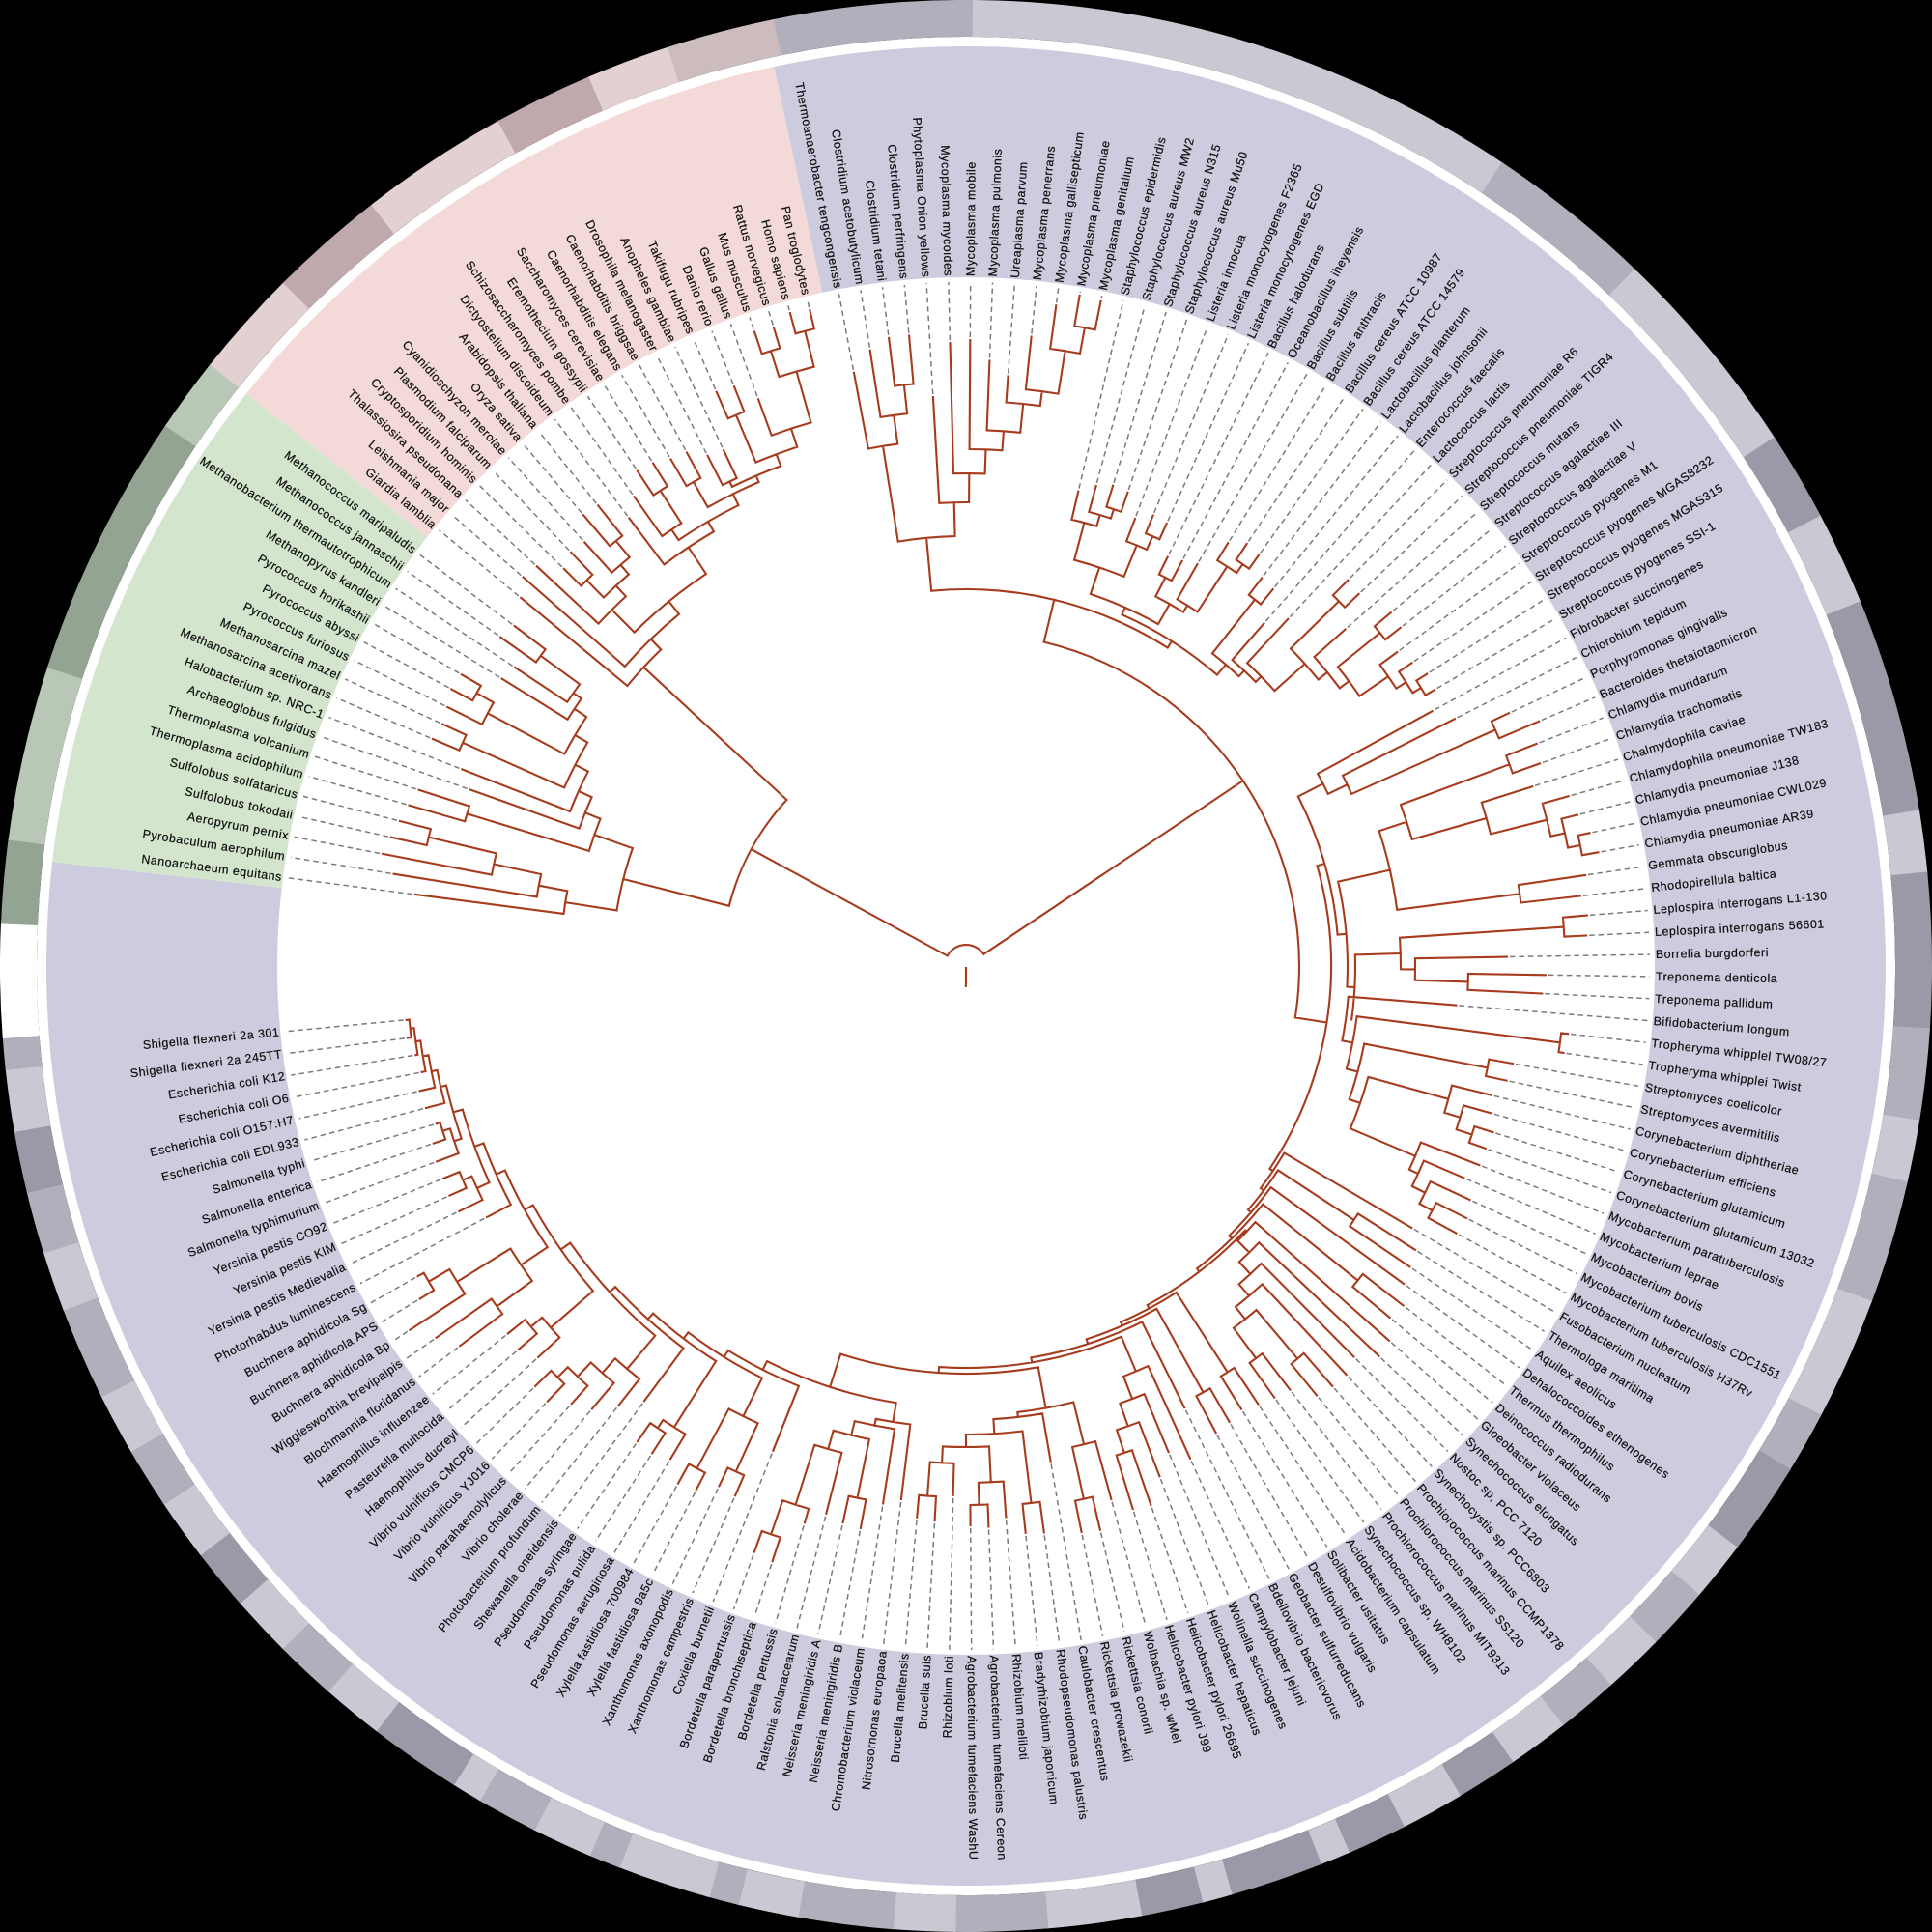 Image resolution: width=1932 pixels, height=1932 pixels. What do you see at coordinates (972, 1758) in the screenshot?
I see `svg-text:Agrobacterium tumefaciens Wash: Agrobacterium tumefaciens WashU` at bounding box center [972, 1758].